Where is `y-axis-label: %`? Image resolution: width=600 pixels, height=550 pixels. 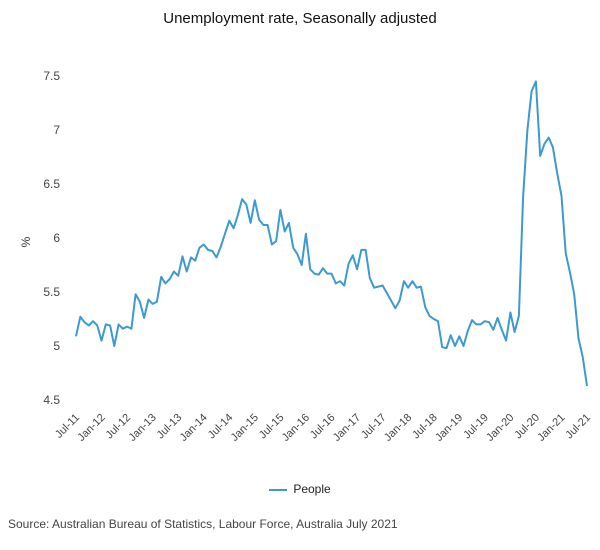 y-axis-label: % is located at coordinates (26, 241).